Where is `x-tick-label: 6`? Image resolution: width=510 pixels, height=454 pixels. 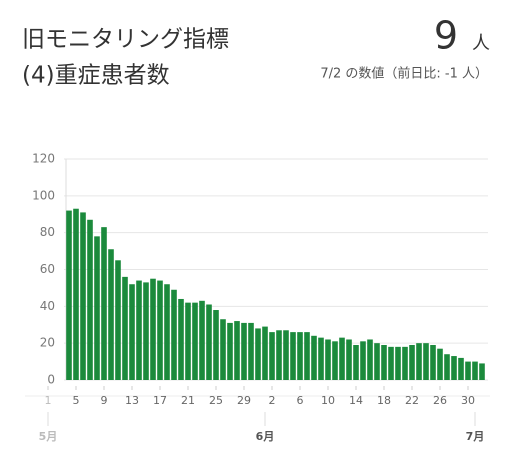 x-tick-label: 6 is located at coordinates (300, 400).